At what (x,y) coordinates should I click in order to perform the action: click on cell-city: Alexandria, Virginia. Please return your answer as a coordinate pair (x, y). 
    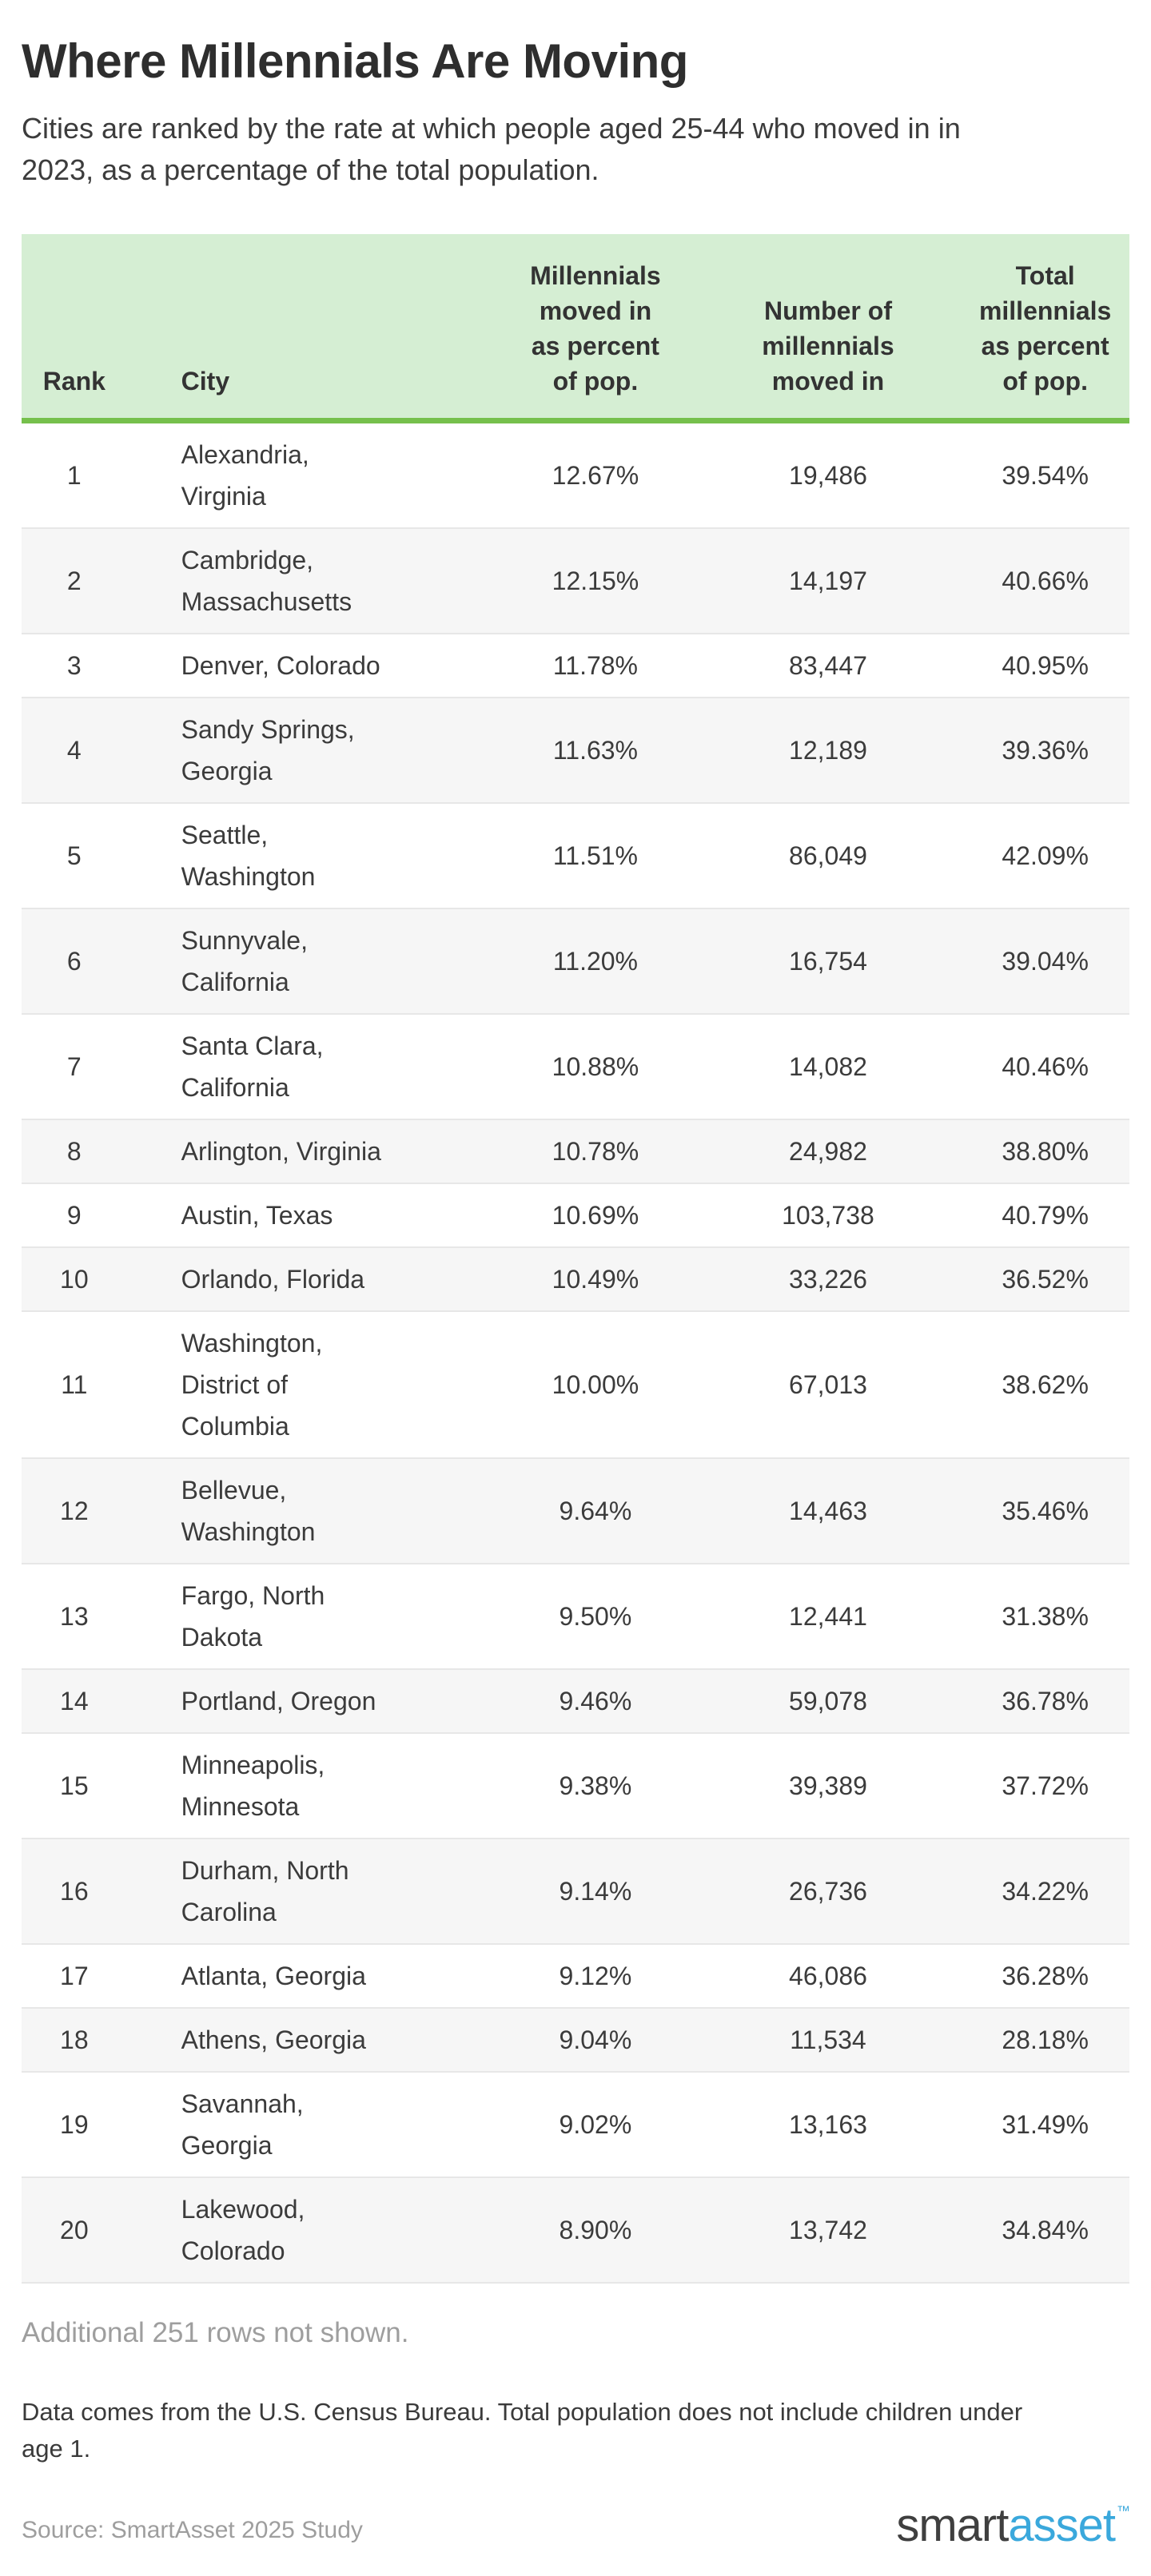
    Looking at the image, I should click on (245, 475).